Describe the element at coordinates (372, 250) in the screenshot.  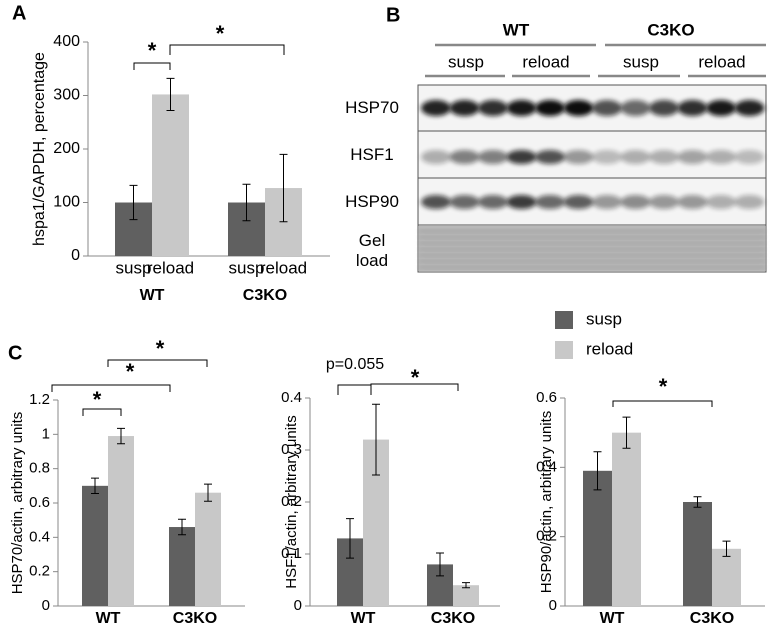
I see `row-label: Gel load` at that location.